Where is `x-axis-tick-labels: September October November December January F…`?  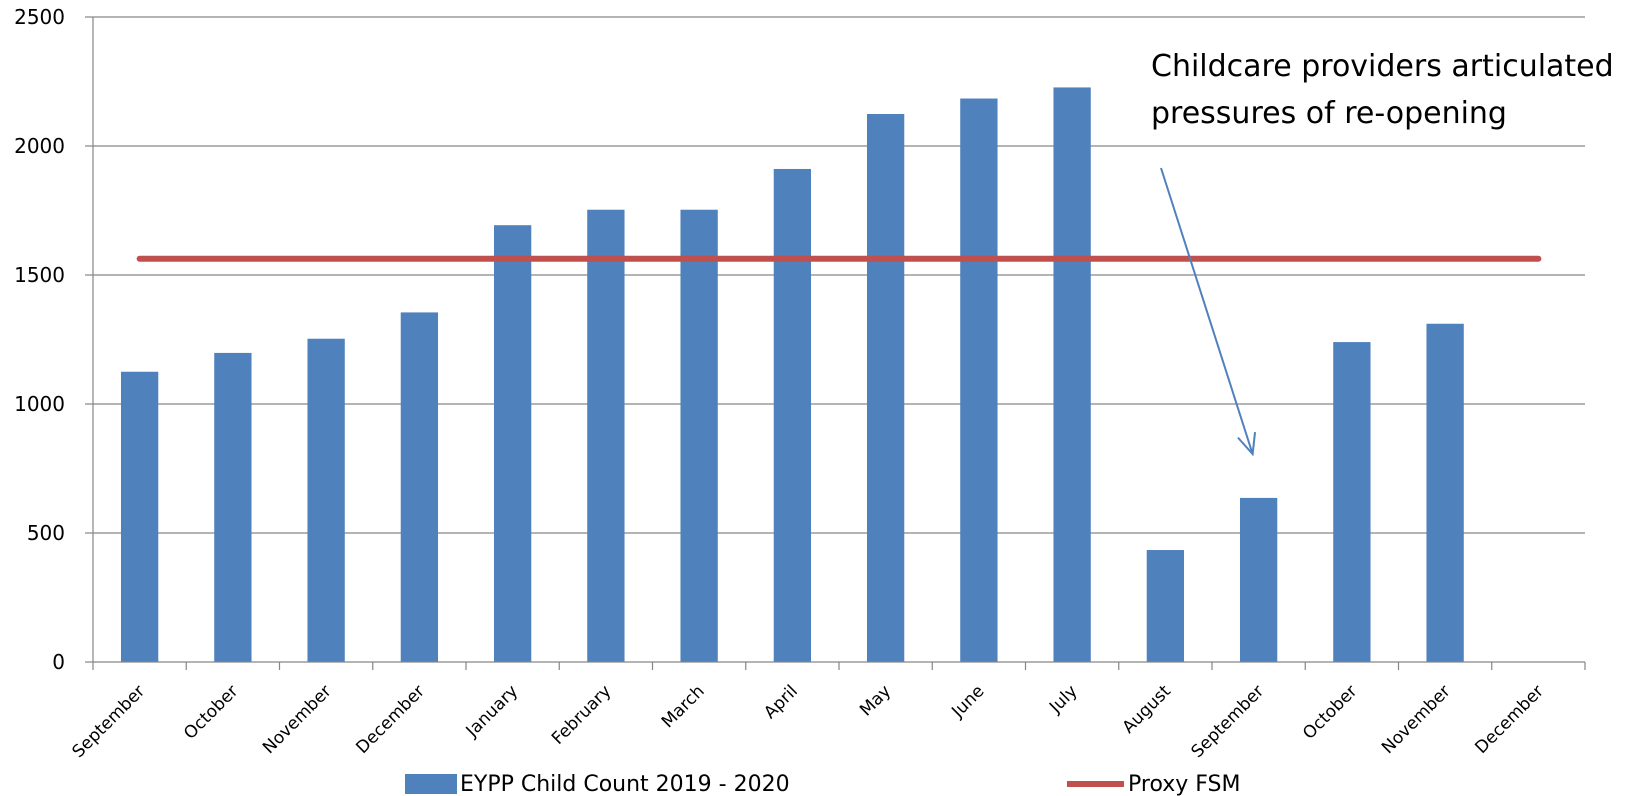 x-axis-tick-labels: September October November December January F… is located at coordinates (808, 721).